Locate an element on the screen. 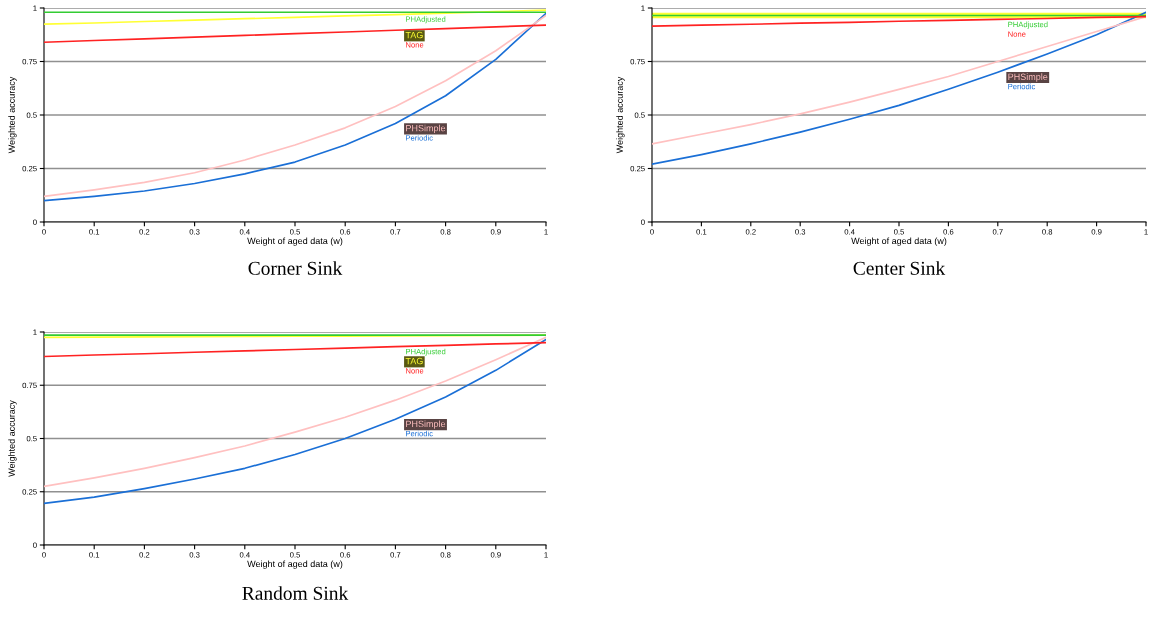 The width and height of the screenshot is (1156, 628). text: Random Sink is located at coordinates (295, 593).